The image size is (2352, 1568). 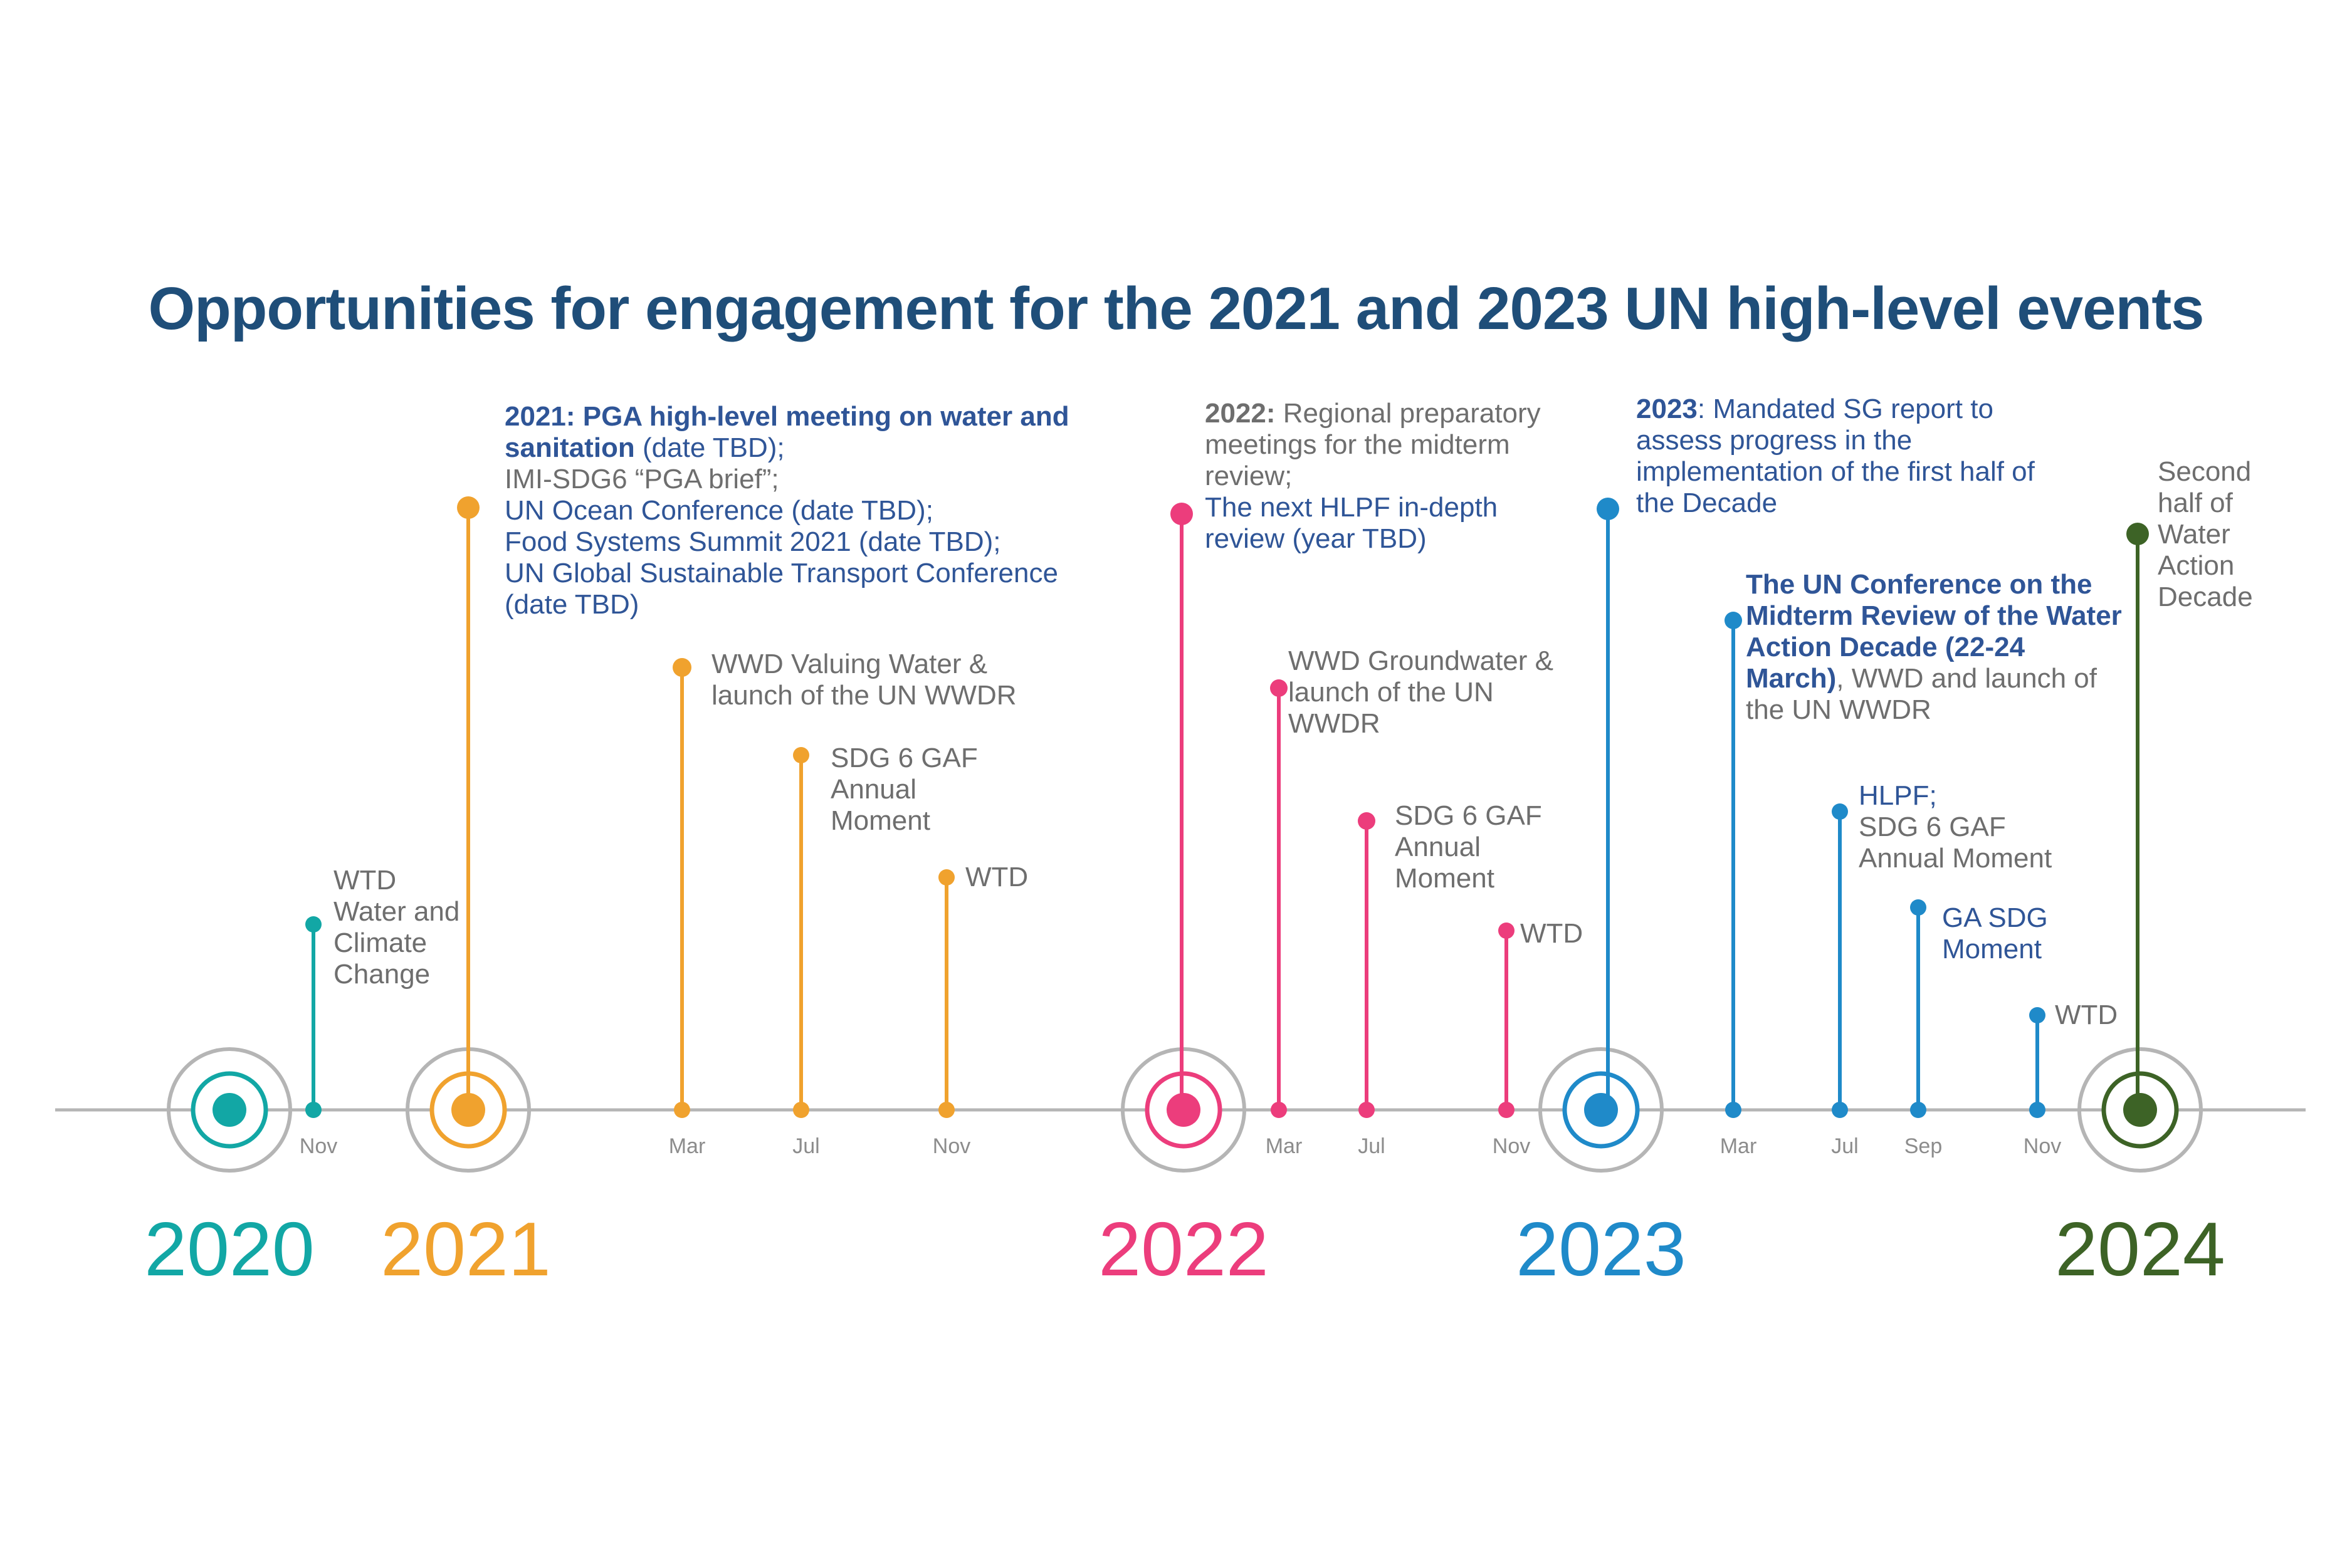 I want to click on event-label-9: WTD, so click(x=1583, y=933).